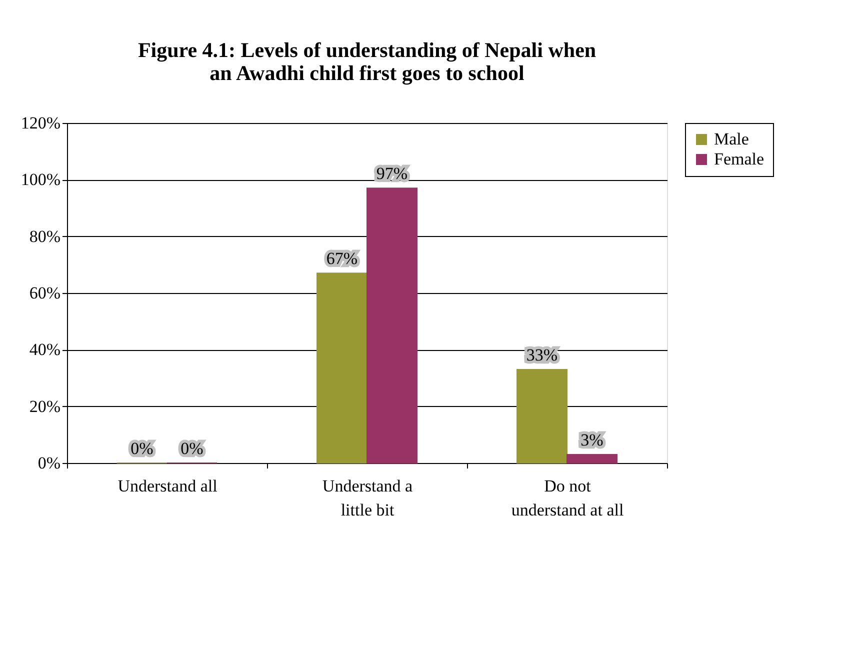 The width and height of the screenshot is (864, 666). What do you see at coordinates (44, 293) in the screenshot?
I see `y-tick-label: 60%` at bounding box center [44, 293].